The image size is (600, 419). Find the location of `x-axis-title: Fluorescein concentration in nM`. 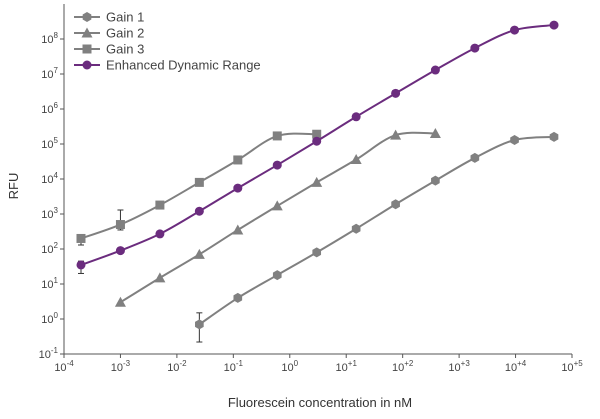

x-axis-title: Fluorescein concentration in nM is located at coordinates (320, 402).